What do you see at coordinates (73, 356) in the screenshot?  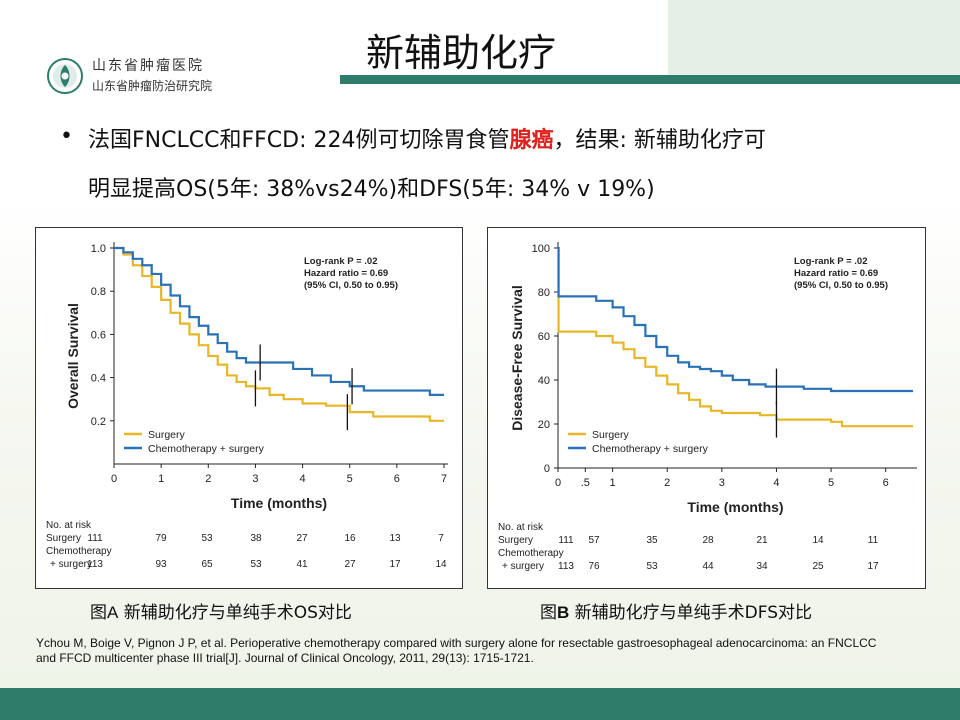 I see `y-axis-label: Overall Survival` at bounding box center [73, 356].